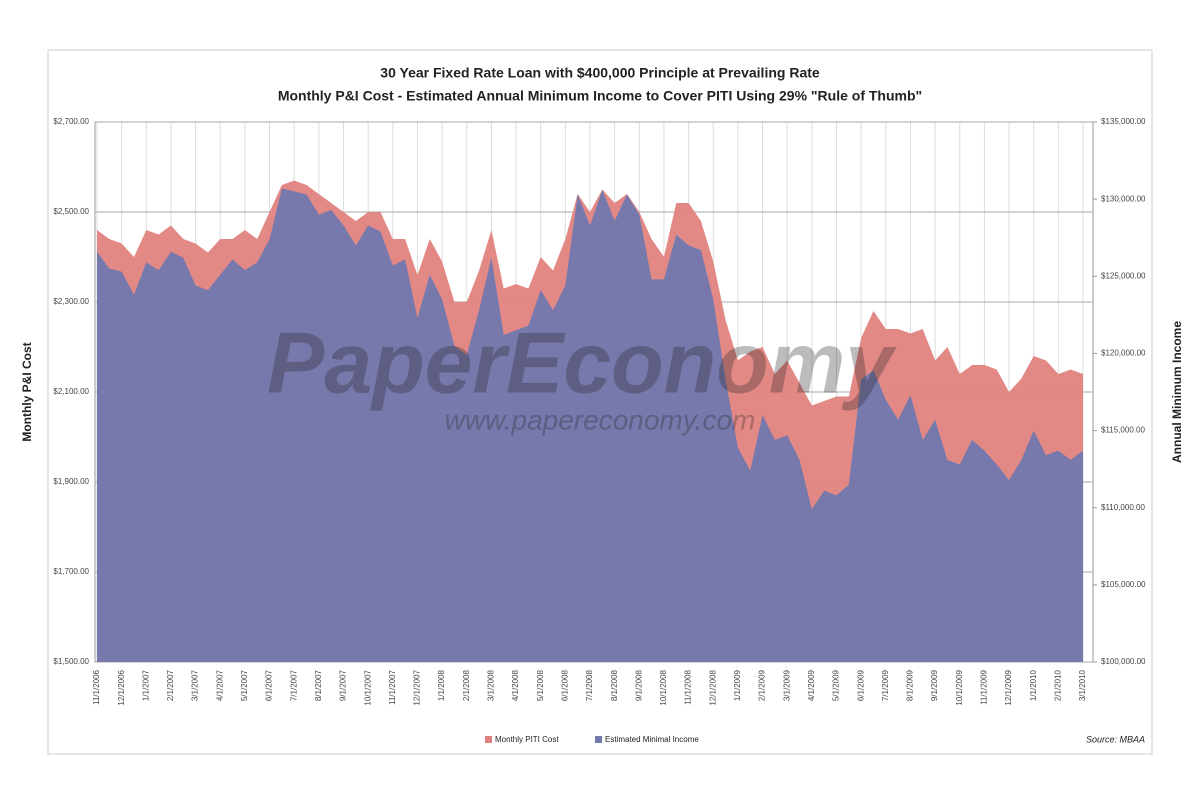  I want to click on x-tick-label: 10/1/2008, so click(663, 687).